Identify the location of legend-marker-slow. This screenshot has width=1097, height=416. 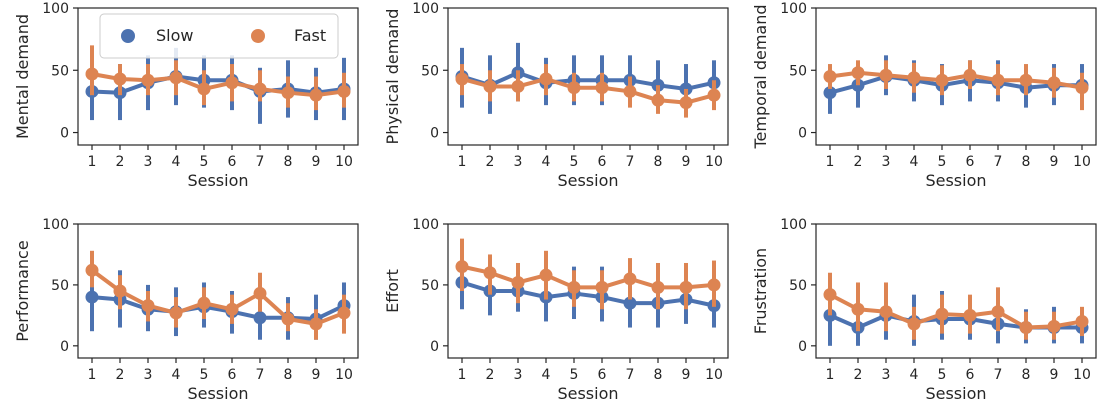
(128, 36).